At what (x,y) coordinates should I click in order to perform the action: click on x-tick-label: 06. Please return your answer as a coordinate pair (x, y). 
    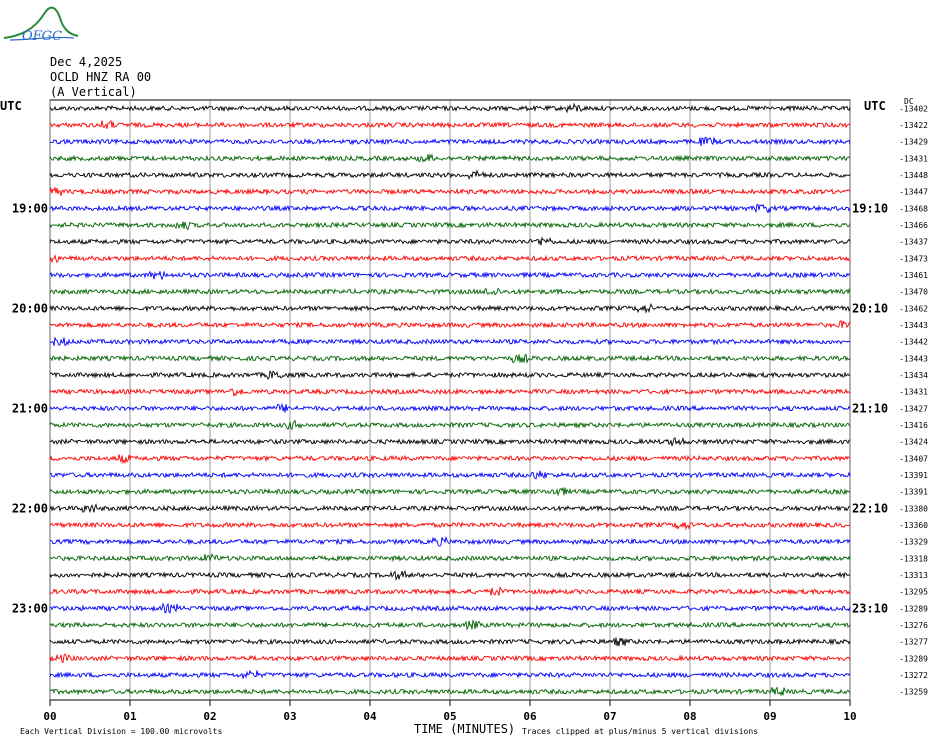
    Looking at the image, I should click on (530, 716).